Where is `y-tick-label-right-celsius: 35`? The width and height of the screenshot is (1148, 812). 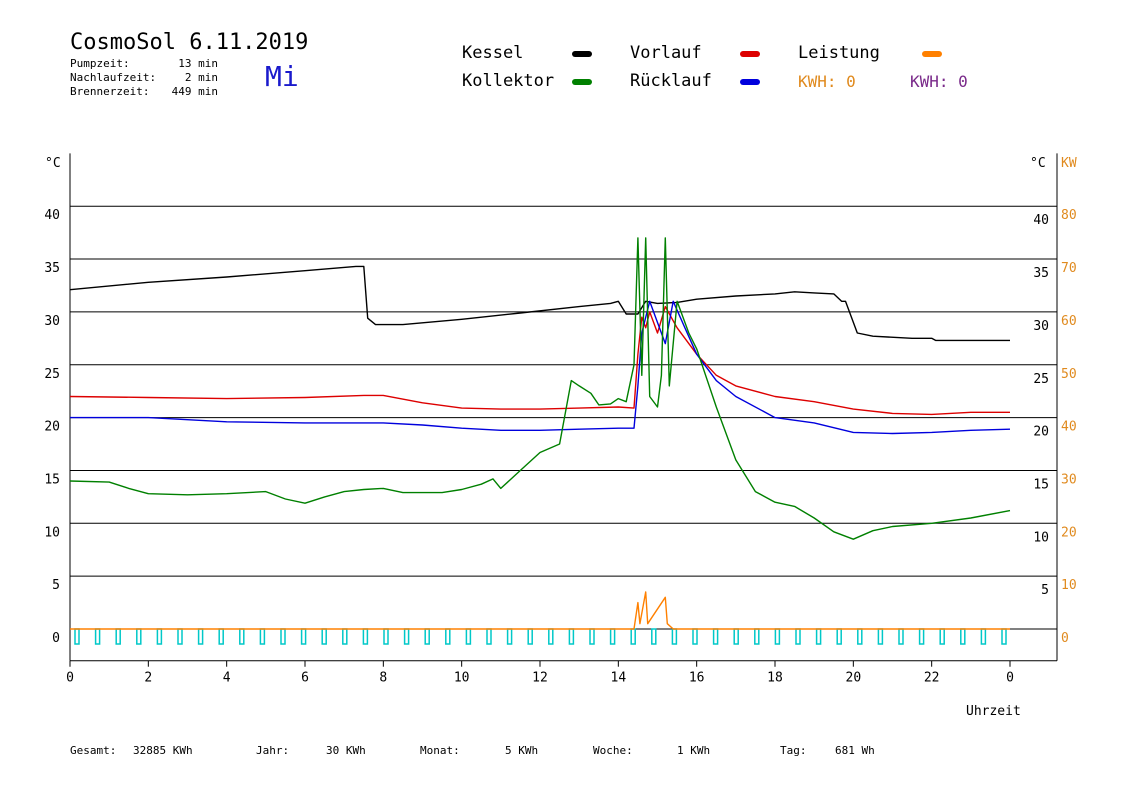 y-tick-label-right-celsius: 35 is located at coordinates (1041, 273).